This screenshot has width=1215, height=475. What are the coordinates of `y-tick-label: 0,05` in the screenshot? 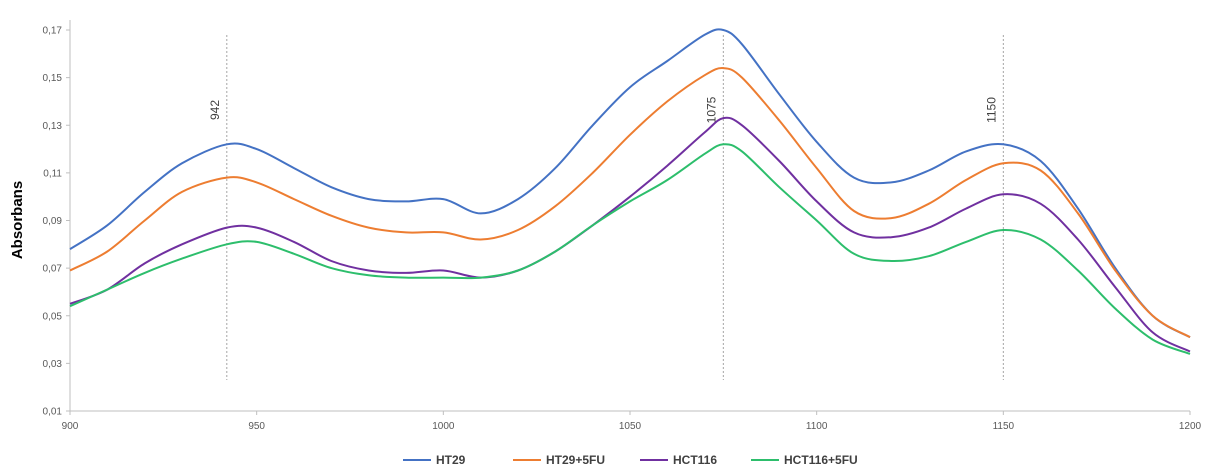 It's located at (53, 316).